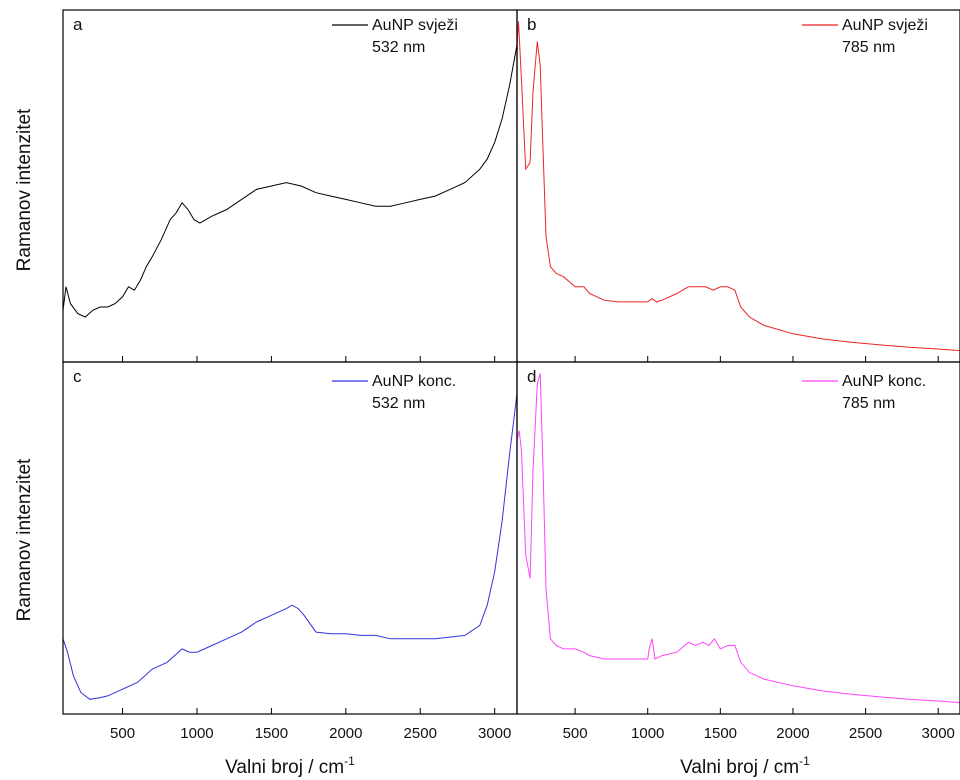 The height and width of the screenshot is (780, 960). I want to click on legend-label-b: 785 nm, so click(868, 47).